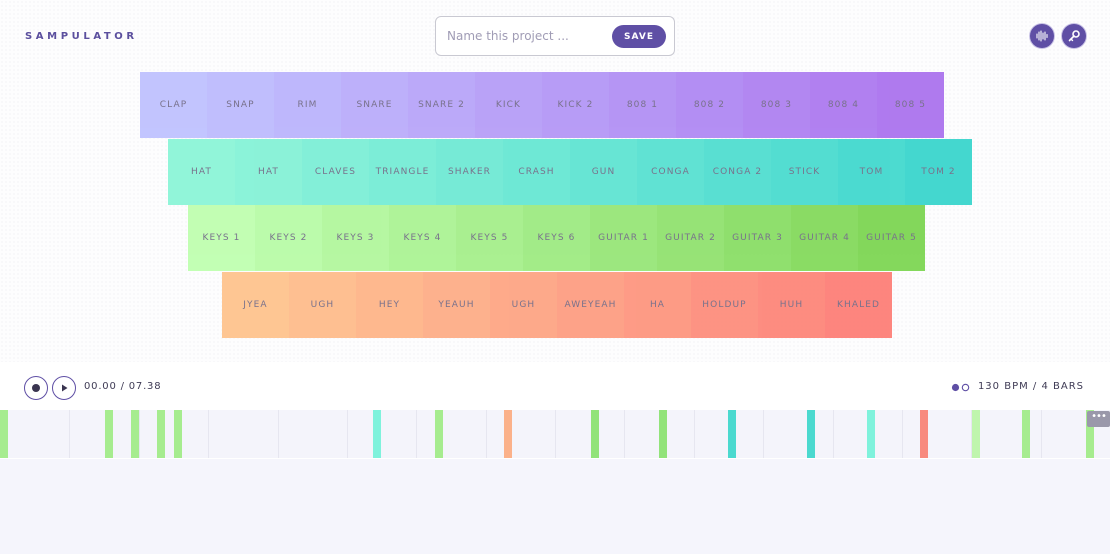 The width and height of the screenshot is (1110, 554). What do you see at coordinates (657, 305) in the screenshot?
I see `pad-vocals-7: HA` at bounding box center [657, 305].